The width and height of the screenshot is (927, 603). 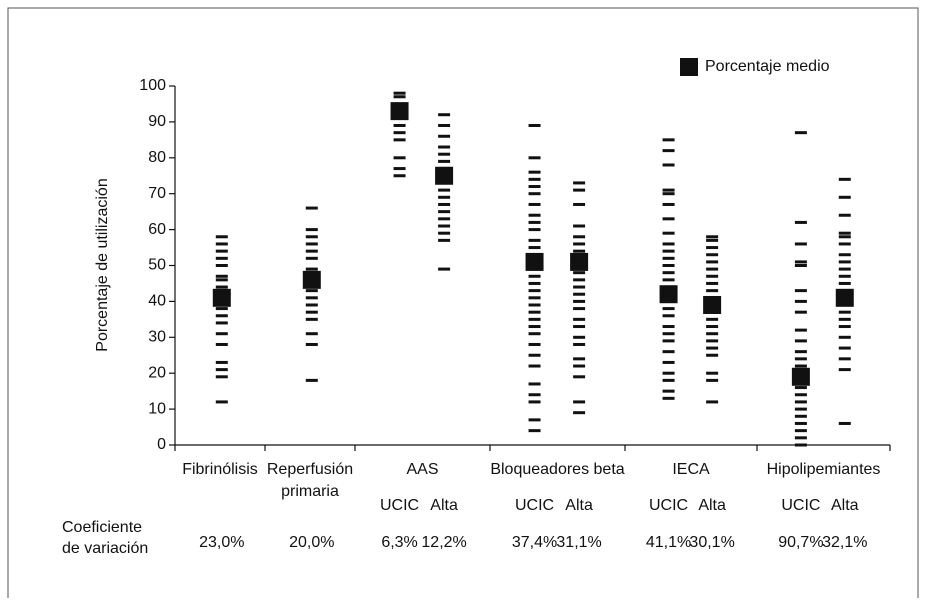 What do you see at coordinates (157, 193) in the screenshot?
I see `y-tick-label: 70` at bounding box center [157, 193].